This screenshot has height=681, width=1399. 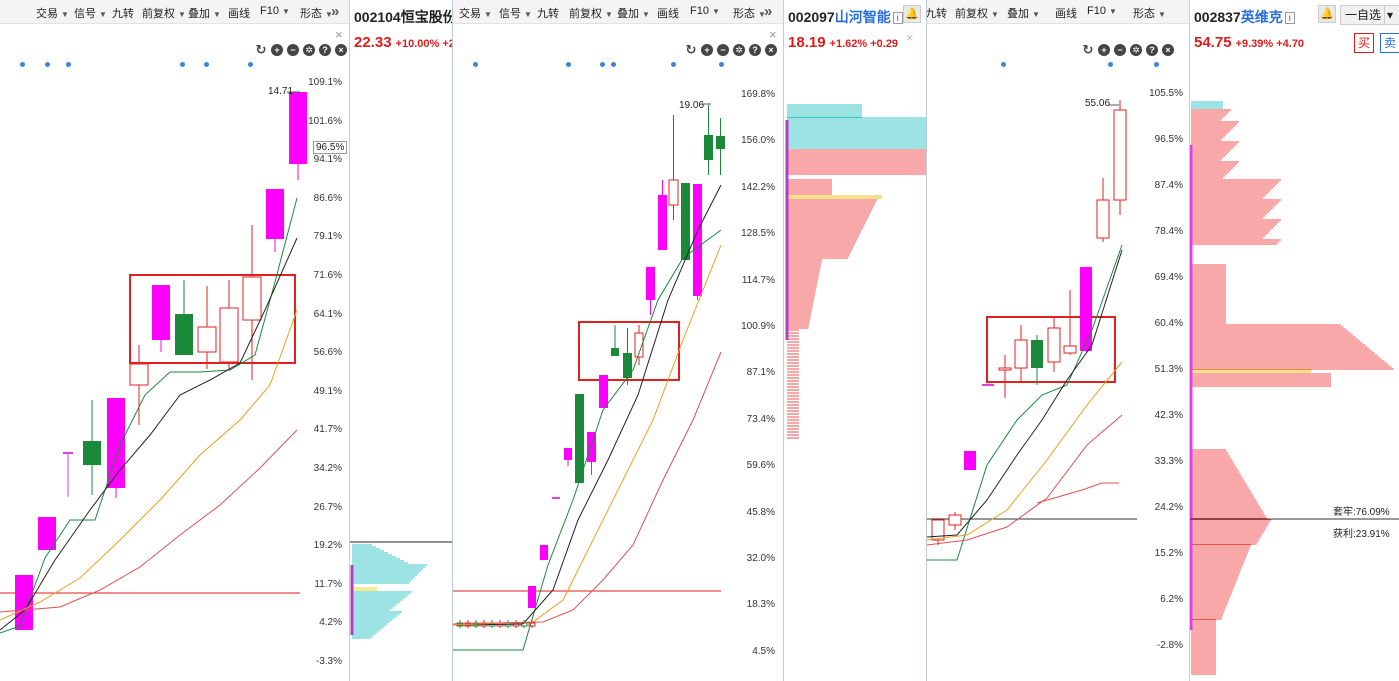 I want to click on y-axis-tick-label: 41.7%, so click(x=327, y=430).